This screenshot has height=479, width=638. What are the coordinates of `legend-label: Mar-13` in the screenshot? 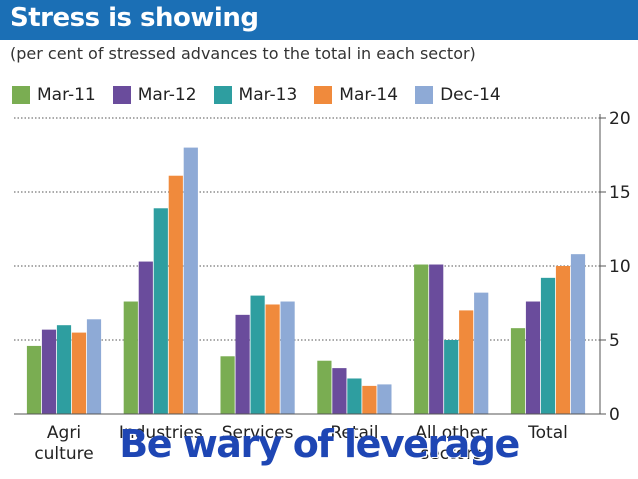 It's located at (268, 95).